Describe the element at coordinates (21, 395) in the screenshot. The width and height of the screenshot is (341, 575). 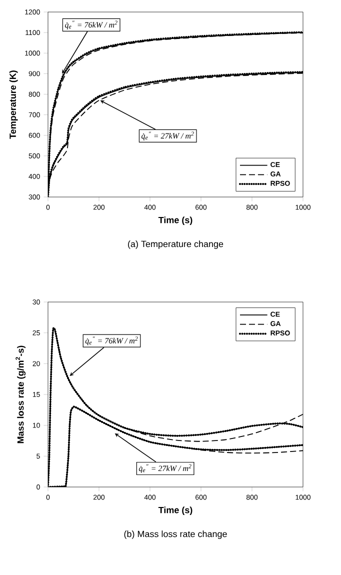
I see `y-axis-title: Mass loss rate (g/m$^{2}$-s)` at that location.